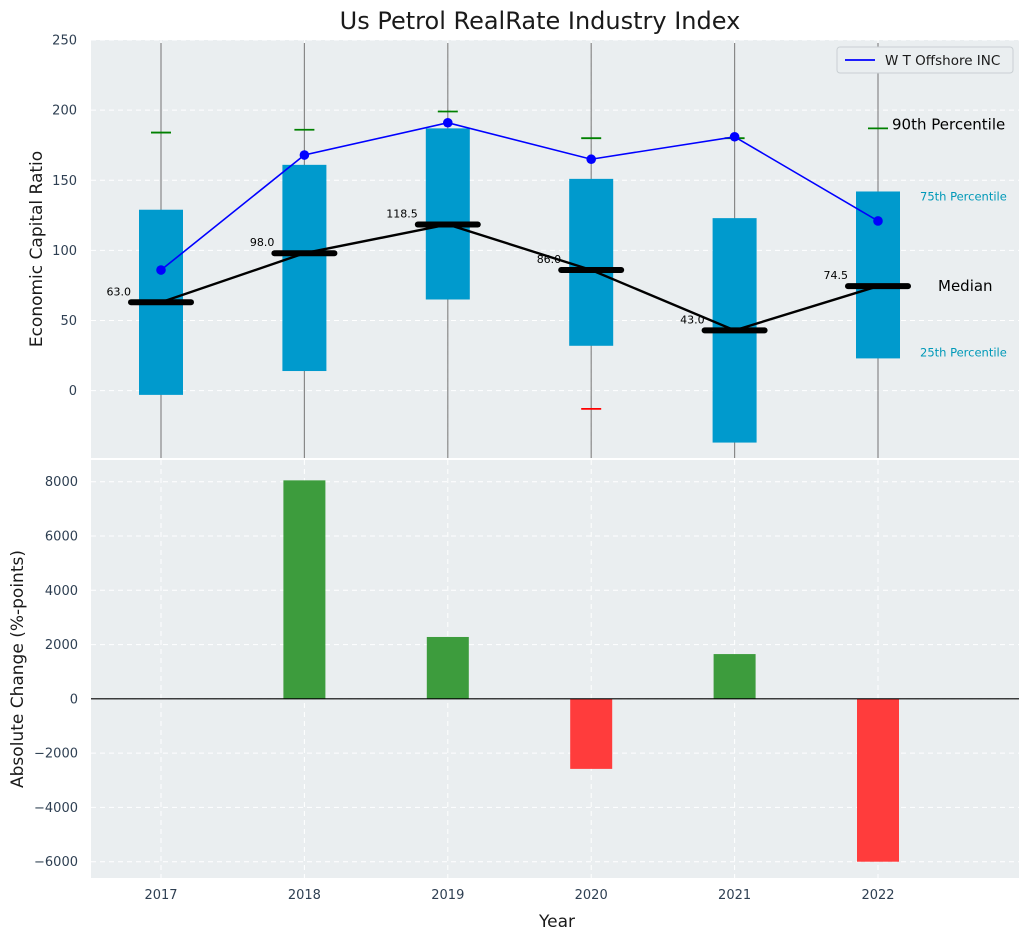  Describe the element at coordinates (963, 196) in the screenshot. I see `p75-annotation: 75th Percentile` at that location.